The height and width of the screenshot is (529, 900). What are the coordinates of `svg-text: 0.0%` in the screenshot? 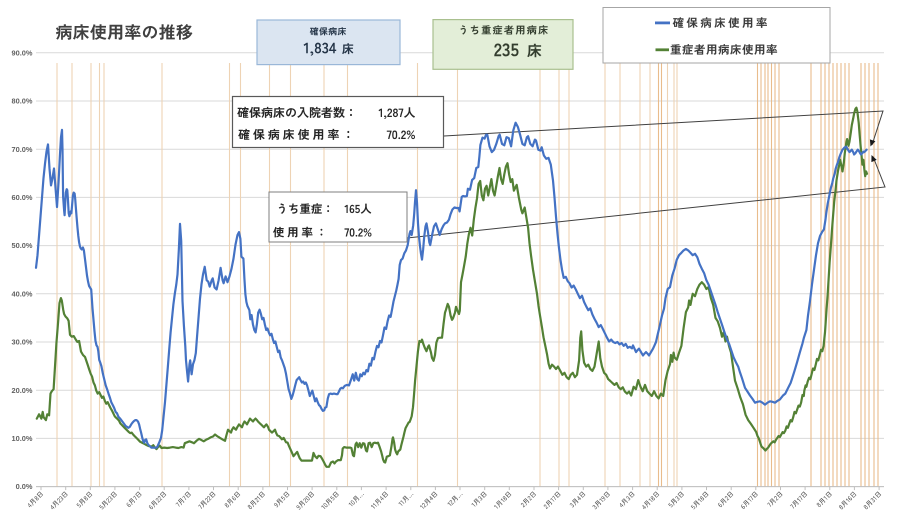 It's located at (24, 486).